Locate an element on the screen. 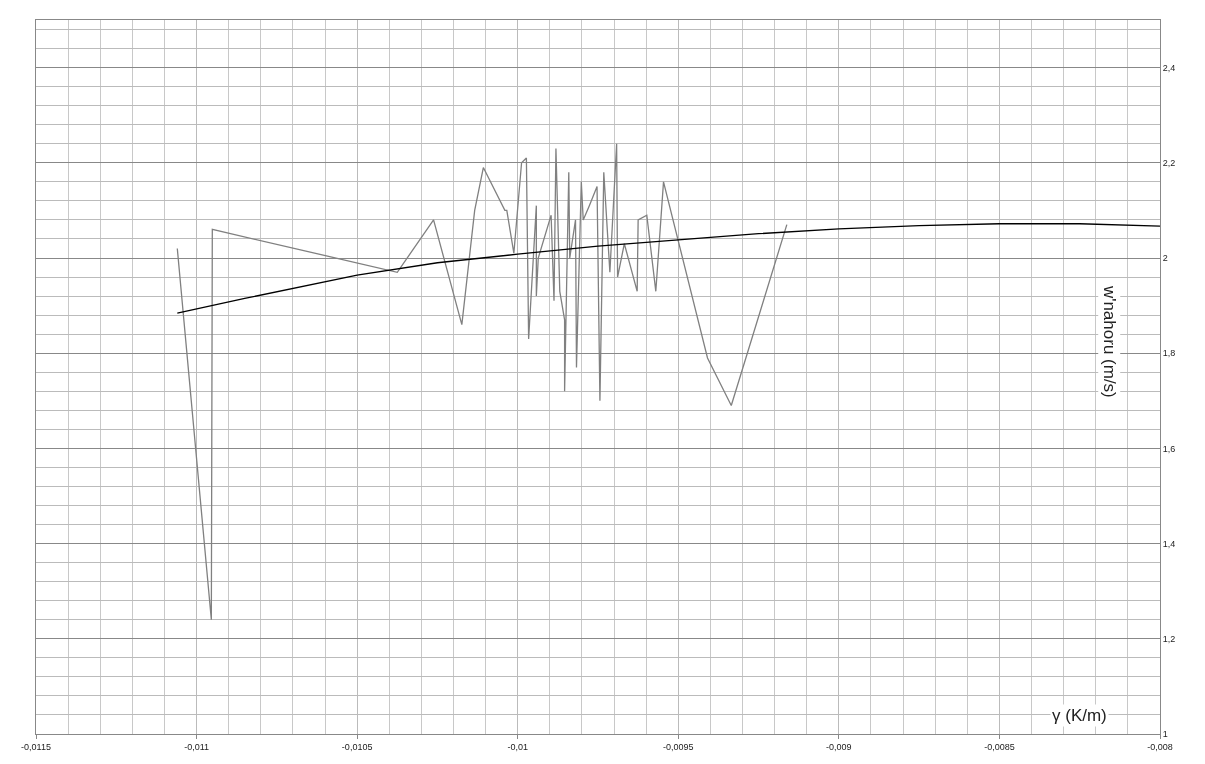 This screenshot has height=764, width=1205. x-tick-label: -0,0095 is located at coordinates (678, 746).